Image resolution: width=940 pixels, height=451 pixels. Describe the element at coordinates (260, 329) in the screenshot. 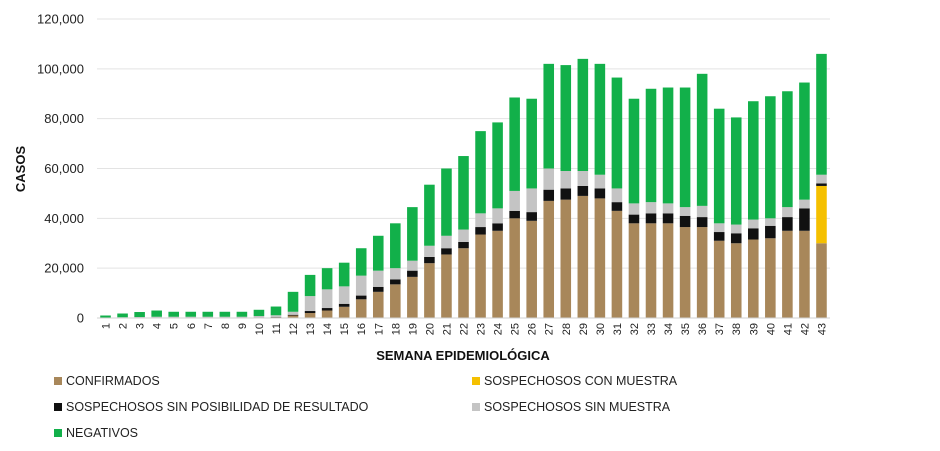

I see `x-tick-label: 10` at that location.